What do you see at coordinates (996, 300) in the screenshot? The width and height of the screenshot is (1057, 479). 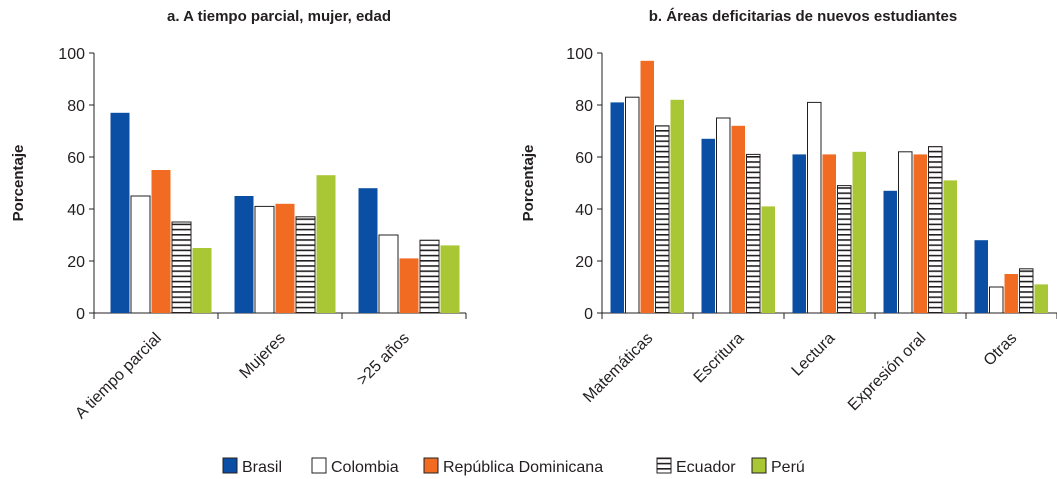 I see `bar-colombia-otras` at bounding box center [996, 300].